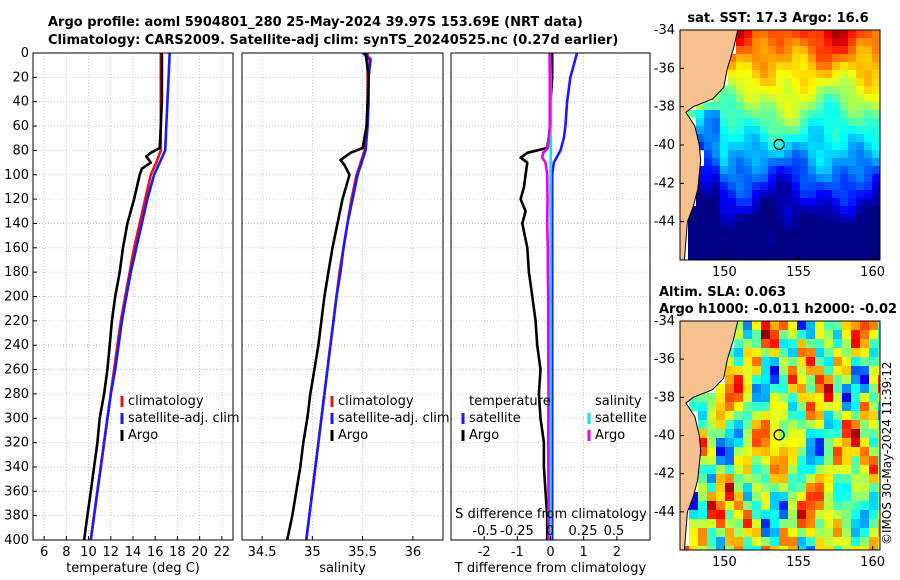  What do you see at coordinates (20, 150) in the screenshot?
I see `y-tick-label: 80` at bounding box center [20, 150].